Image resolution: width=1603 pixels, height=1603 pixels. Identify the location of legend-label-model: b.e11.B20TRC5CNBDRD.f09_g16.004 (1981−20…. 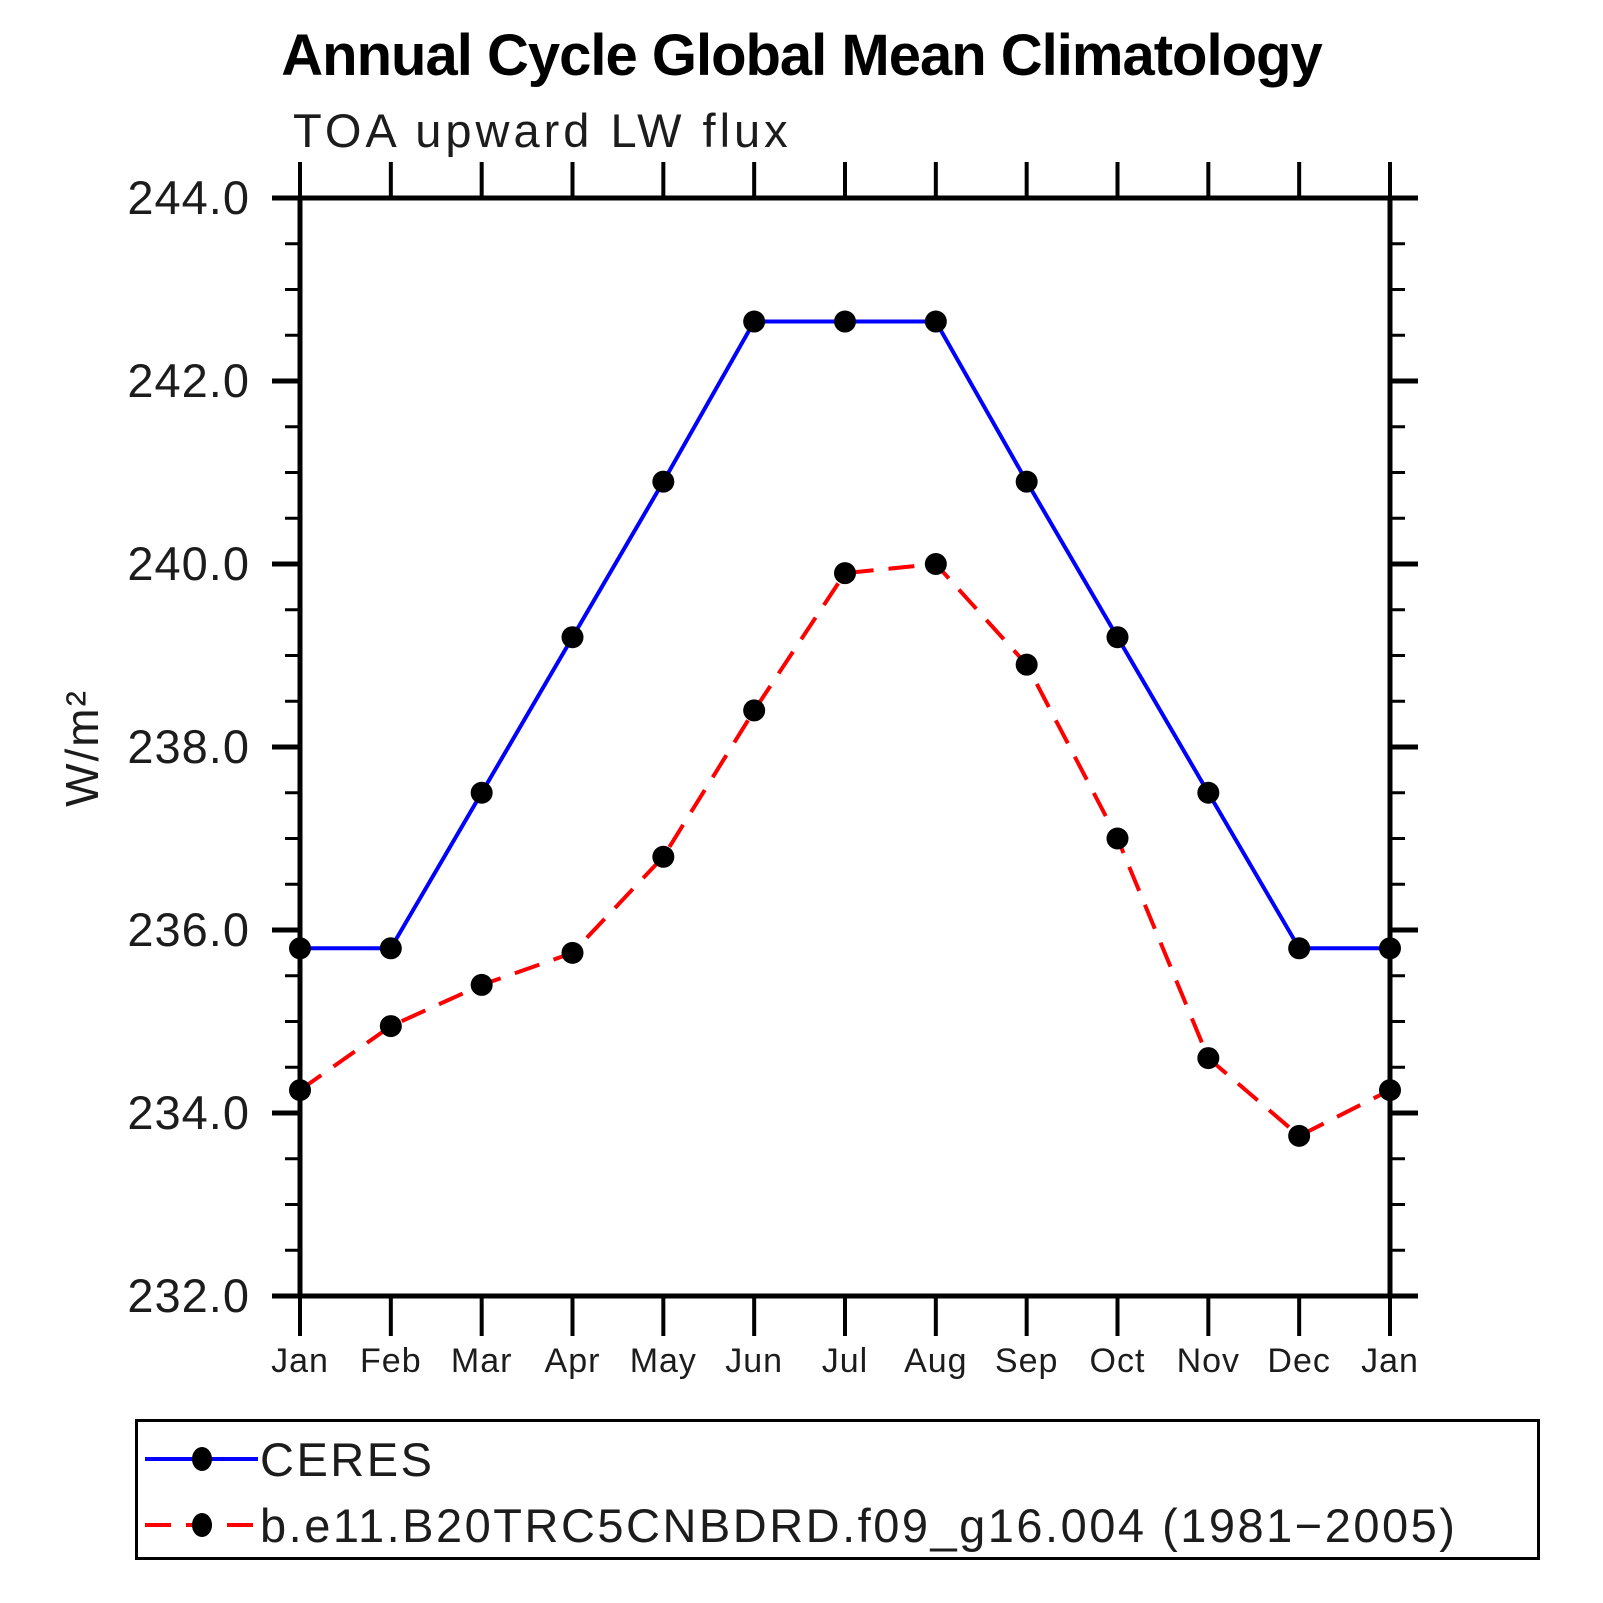
(859, 1525).